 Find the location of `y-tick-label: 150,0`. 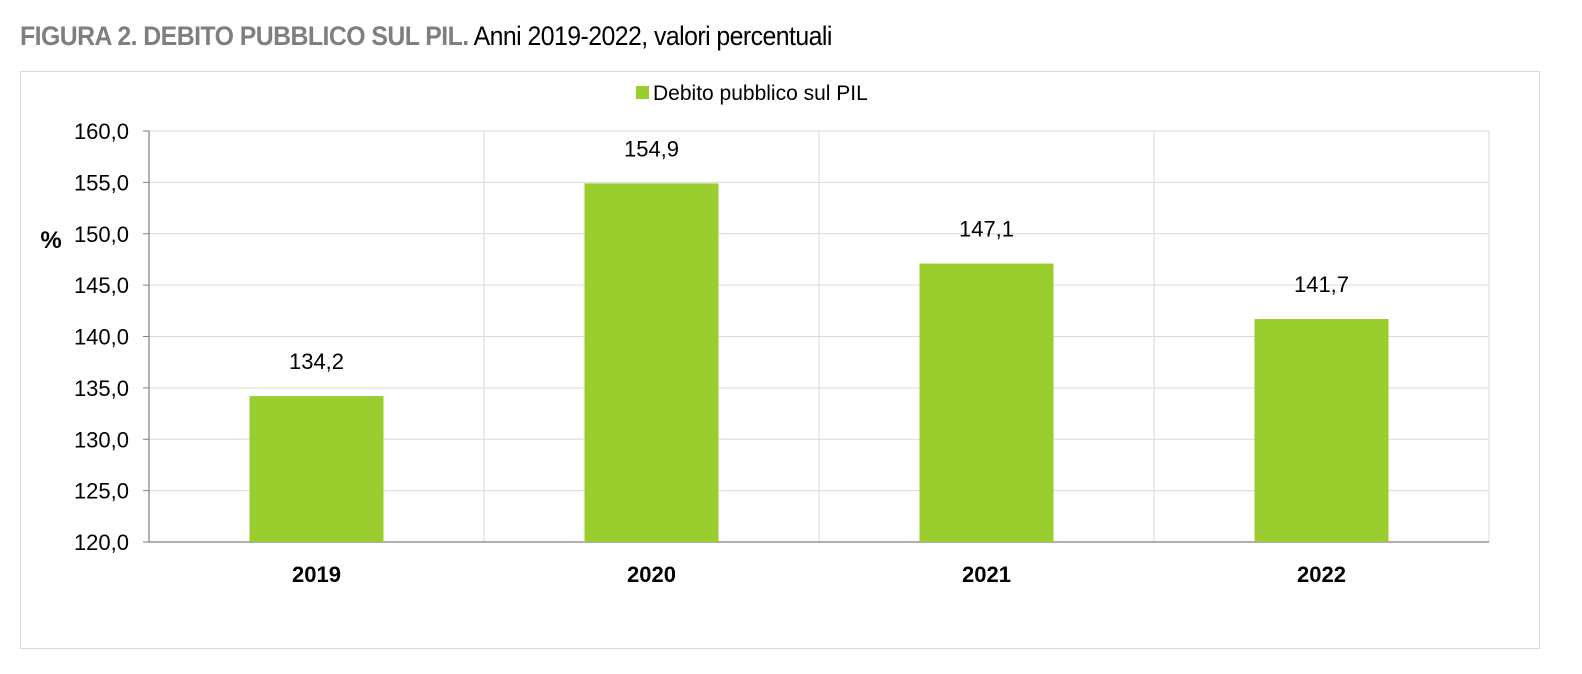

y-tick-label: 150,0 is located at coordinates (101, 234).